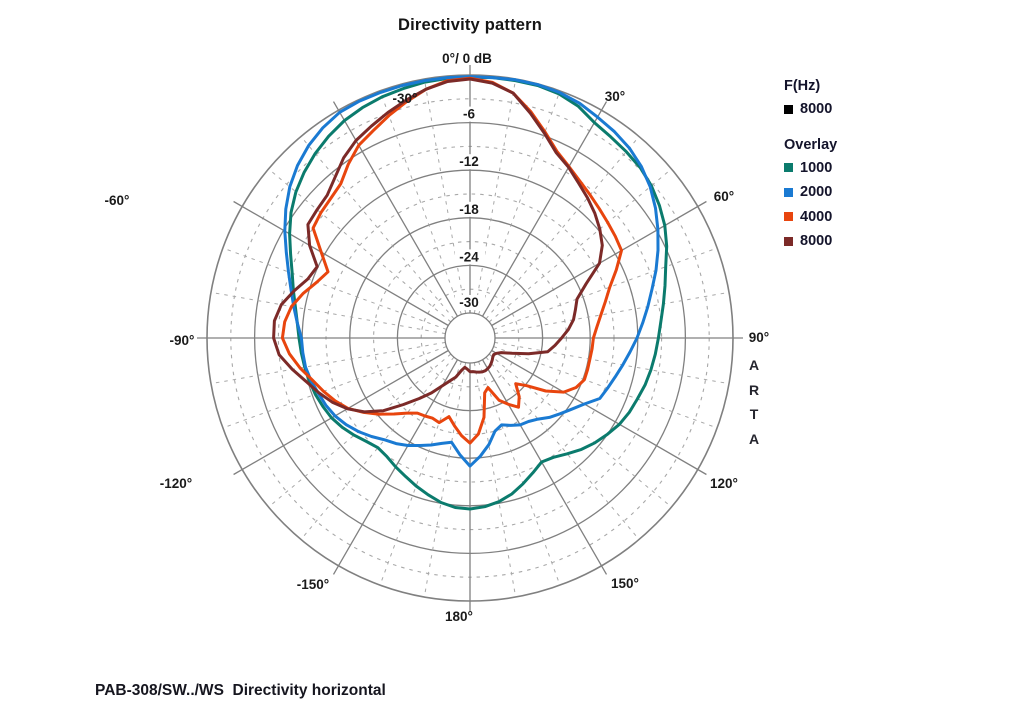 This screenshot has height=715, width=1024. I want to click on legend: F(Hz) 8000 Overlay 1000 2000 4000 8000, so click(810, 166).